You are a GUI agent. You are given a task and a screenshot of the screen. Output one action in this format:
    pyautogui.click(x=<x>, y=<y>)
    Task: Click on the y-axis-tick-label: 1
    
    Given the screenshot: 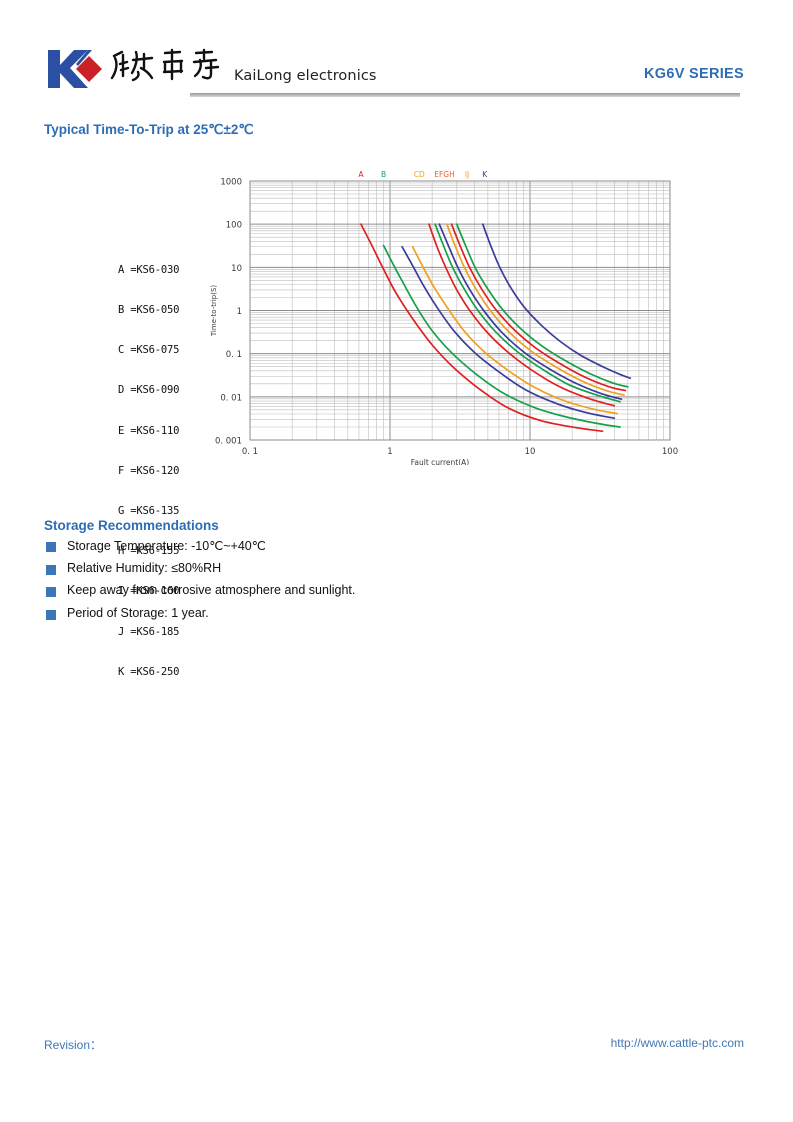 What is the action you would take?
    pyautogui.click(x=239, y=312)
    